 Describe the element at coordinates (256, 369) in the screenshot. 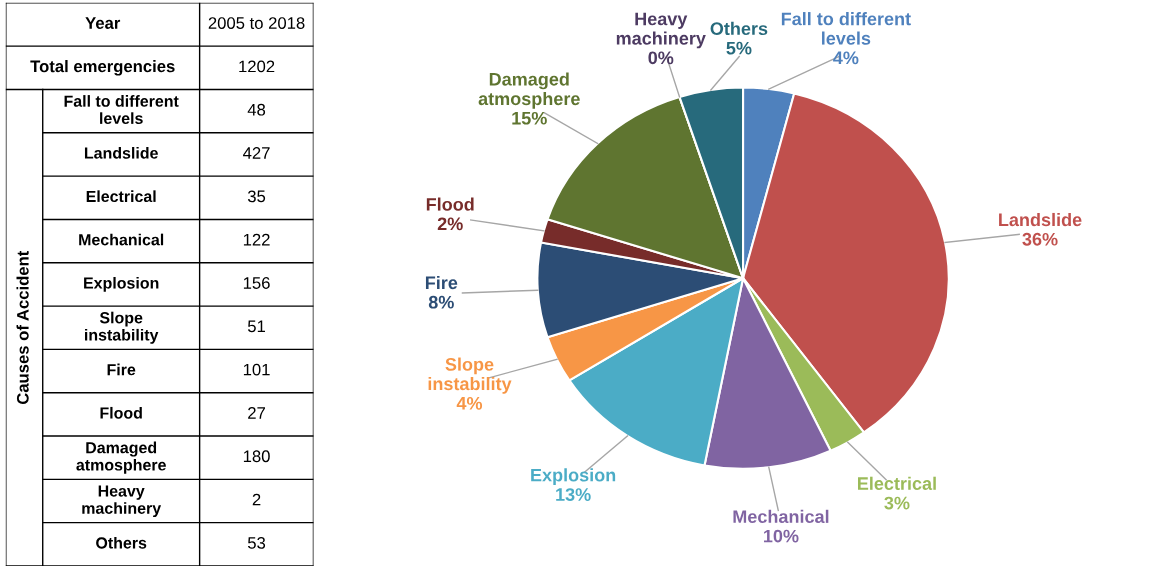

I see `data-label: 101` at that location.